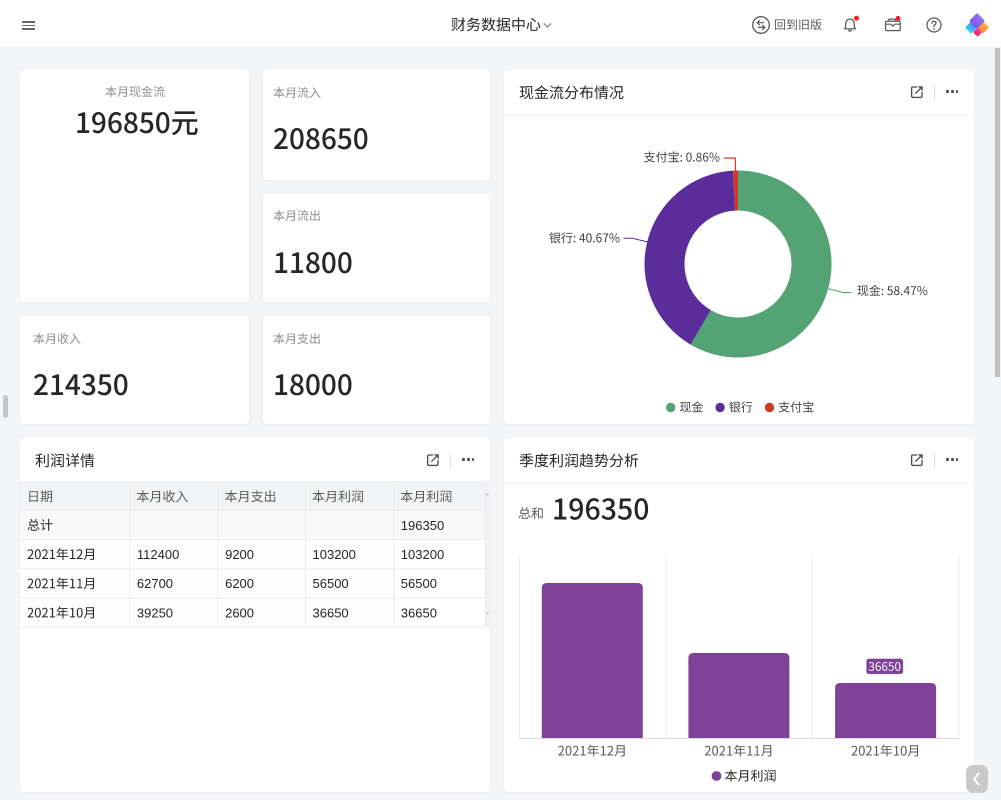 The height and width of the screenshot is (800, 1001). I want to click on svg-text: 9200, so click(239, 554).